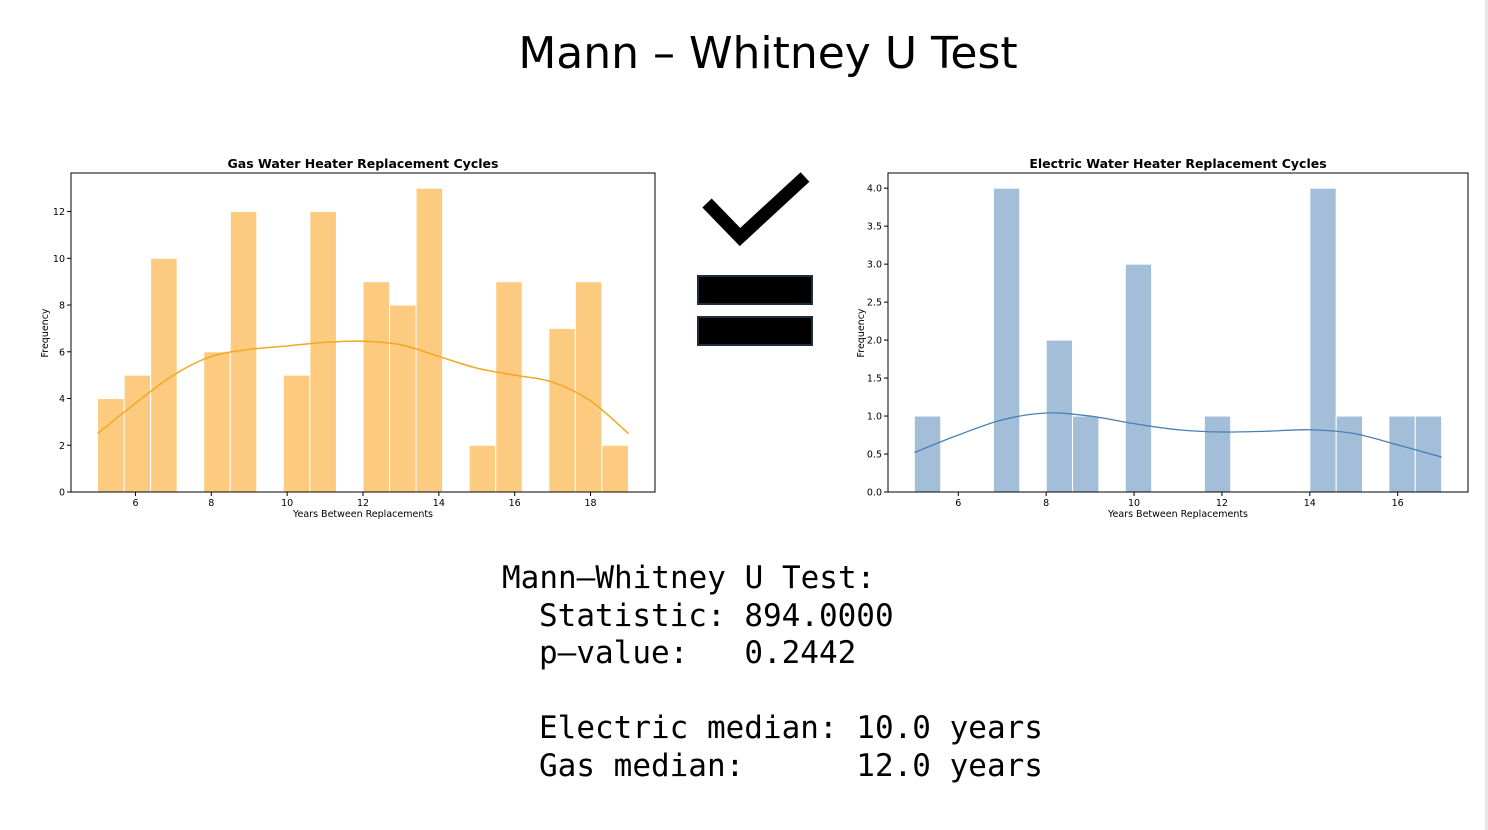 Image resolution: width=1488 pixels, height=830 pixels. Describe the element at coordinates (135, 503) in the screenshot. I see `gas-xtick-label: 6` at that location.